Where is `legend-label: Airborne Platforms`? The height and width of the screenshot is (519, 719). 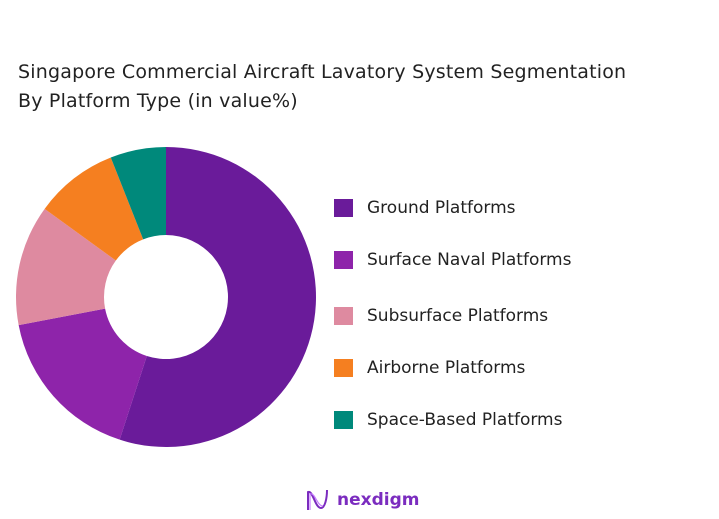 legend-label: Airborne Platforms is located at coordinates (446, 368).